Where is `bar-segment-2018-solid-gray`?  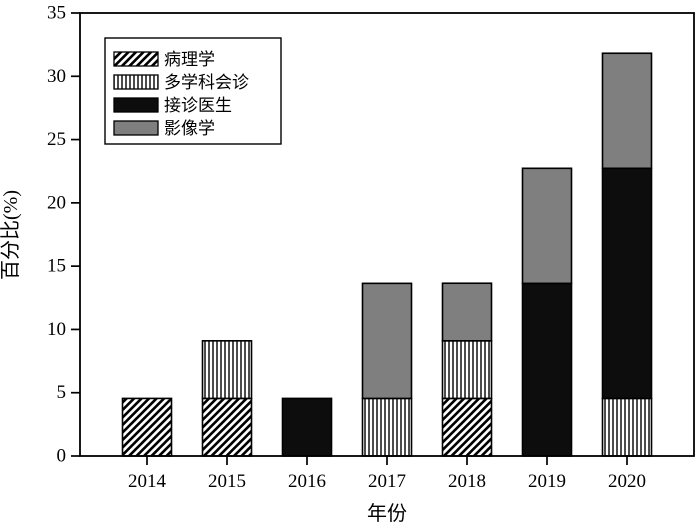 bar-segment-2018-solid-gray is located at coordinates (467, 312).